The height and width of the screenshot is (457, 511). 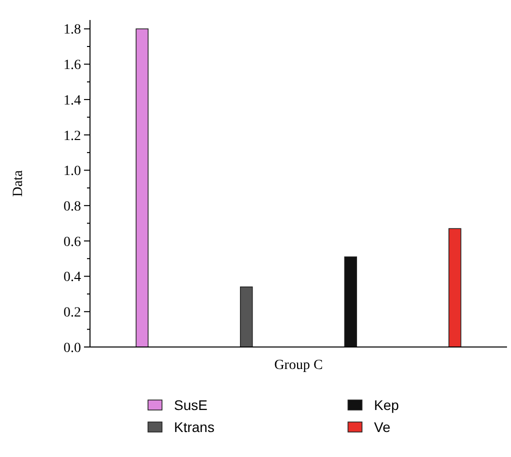 What do you see at coordinates (194, 426) in the screenshot?
I see `legend-label: Ktrans` at bounding box center [194, 426].